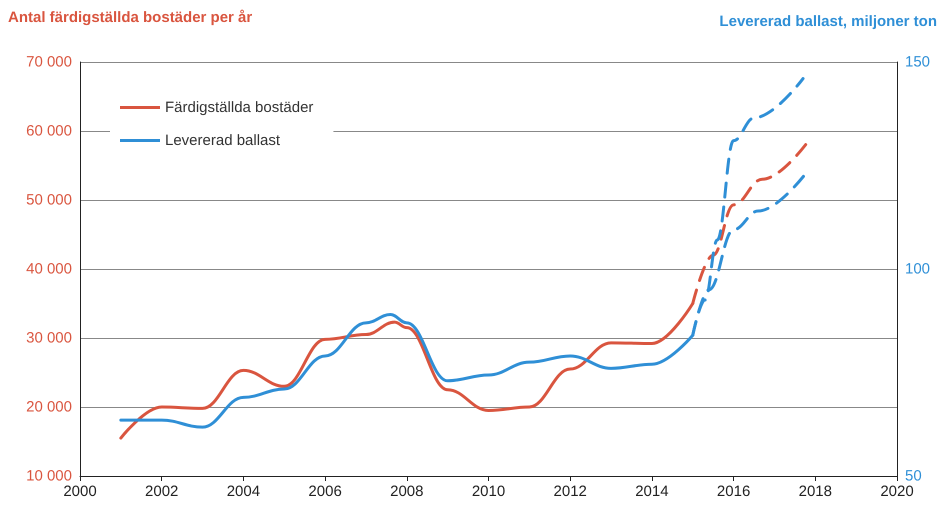 This screenshot has width=945, height=511. I want to click on y-axis-title: Antal färdigställda bostäder per år, so click(130, 17).